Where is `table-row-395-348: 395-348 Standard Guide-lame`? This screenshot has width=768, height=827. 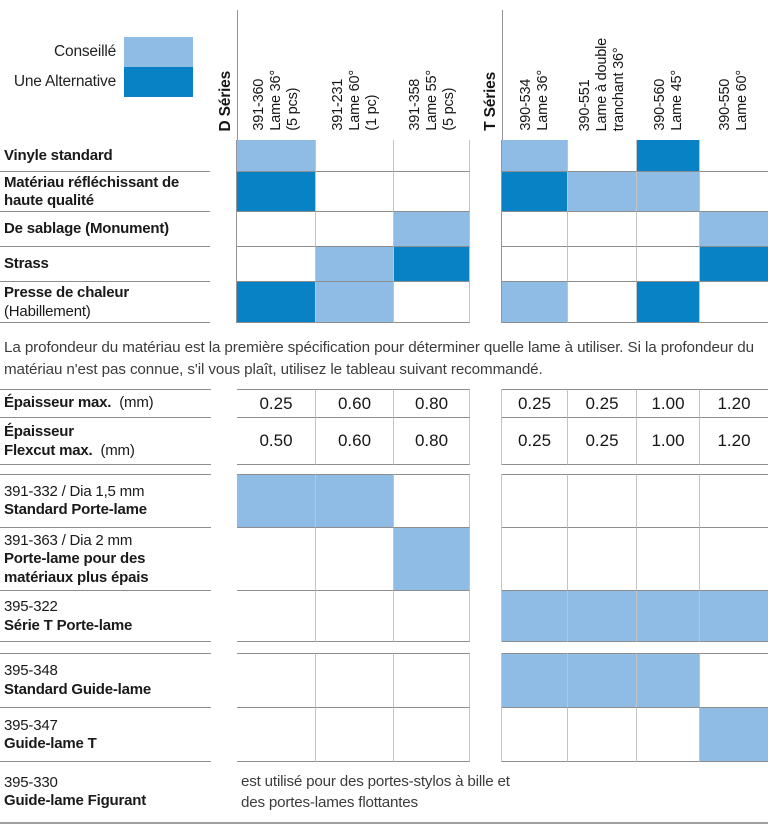 table-row-395-348: 395-348 Standard Guide-lame is located at coordinates (384, 680).